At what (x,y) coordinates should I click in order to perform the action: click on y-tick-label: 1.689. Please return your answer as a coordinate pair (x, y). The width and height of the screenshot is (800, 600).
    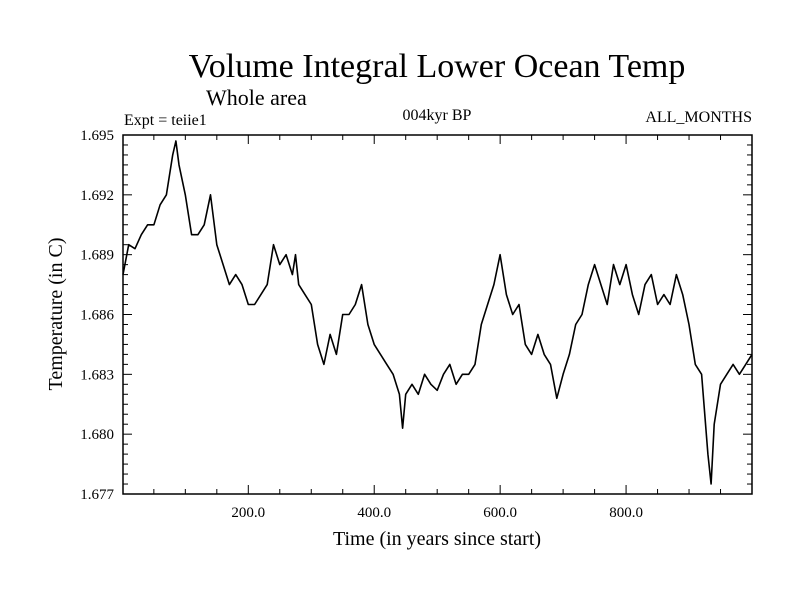
    Looking at the image, I should click on (97, 256).